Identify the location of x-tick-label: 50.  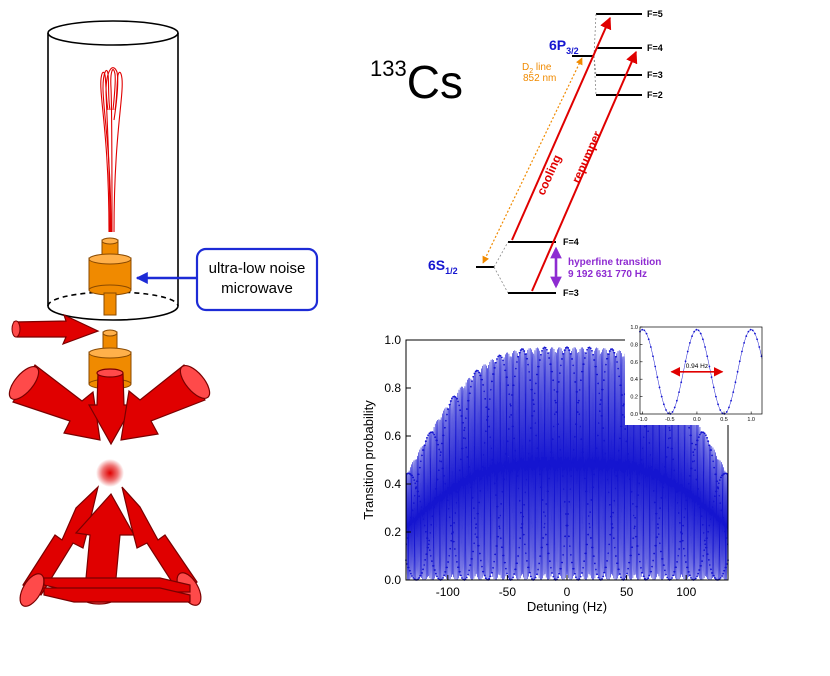
(627, 592).